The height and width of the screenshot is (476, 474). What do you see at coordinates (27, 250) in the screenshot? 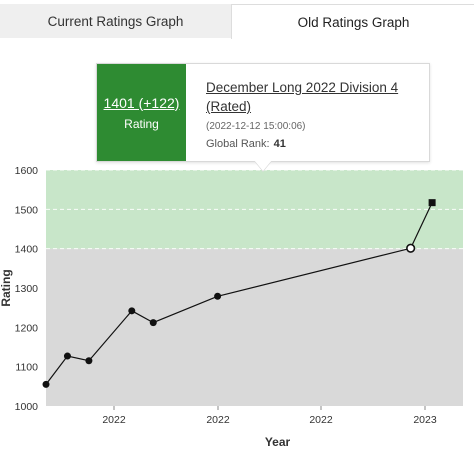
I see `y-tick-label: 1400` at bounding box center [27, 250].